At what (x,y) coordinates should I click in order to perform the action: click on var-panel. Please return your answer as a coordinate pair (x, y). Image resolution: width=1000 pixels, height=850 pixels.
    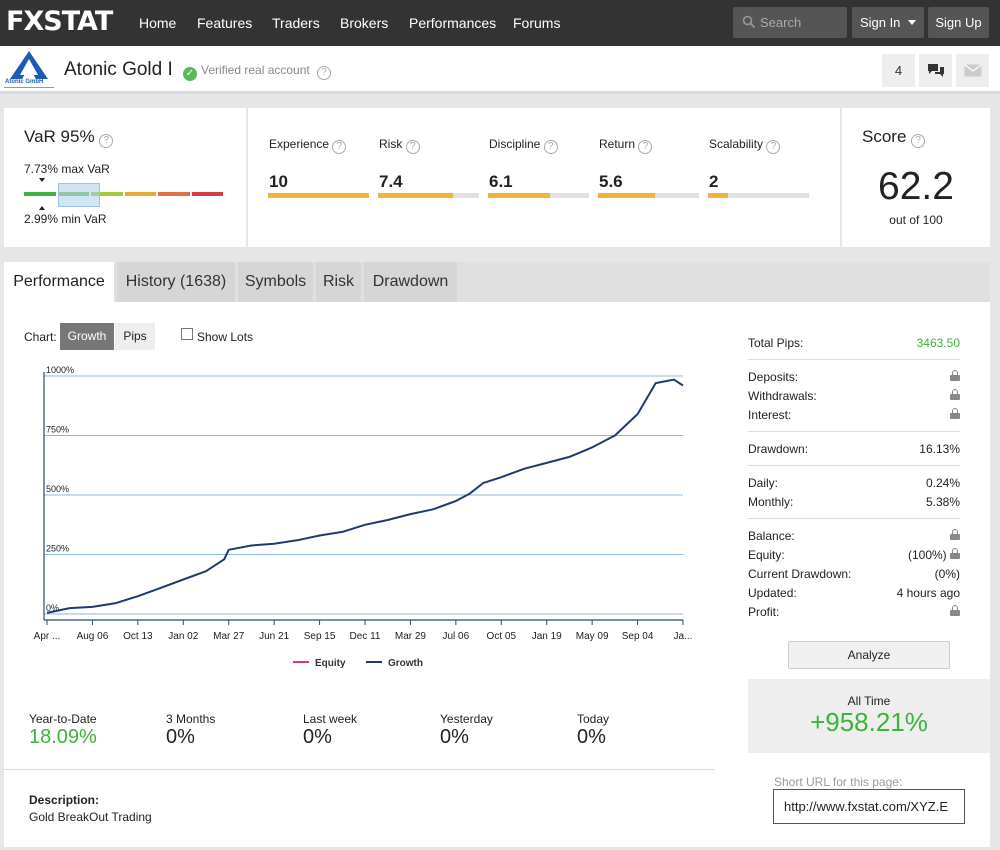
    Looking at the image, I should click on (125, 177).